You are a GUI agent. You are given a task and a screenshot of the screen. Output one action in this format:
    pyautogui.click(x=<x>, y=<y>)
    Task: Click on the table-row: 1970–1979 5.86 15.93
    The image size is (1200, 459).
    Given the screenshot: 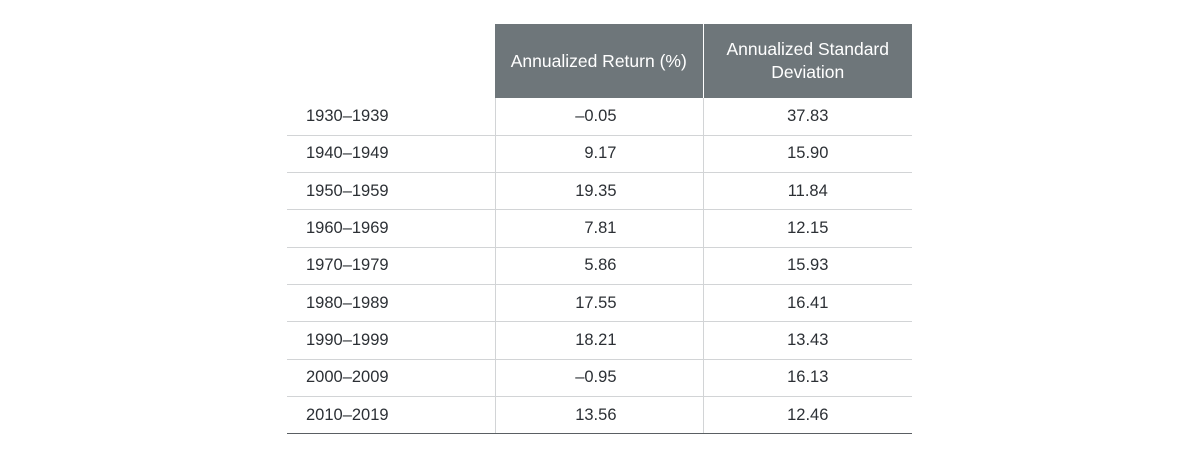 What is the action you would take?
    pyautogui.click(x=599, y=266)
    